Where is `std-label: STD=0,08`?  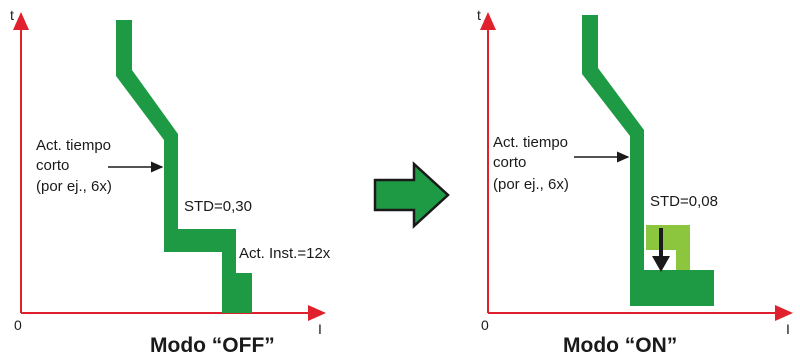 std-label: STD=0,08 is located at coordinates (684, 201).